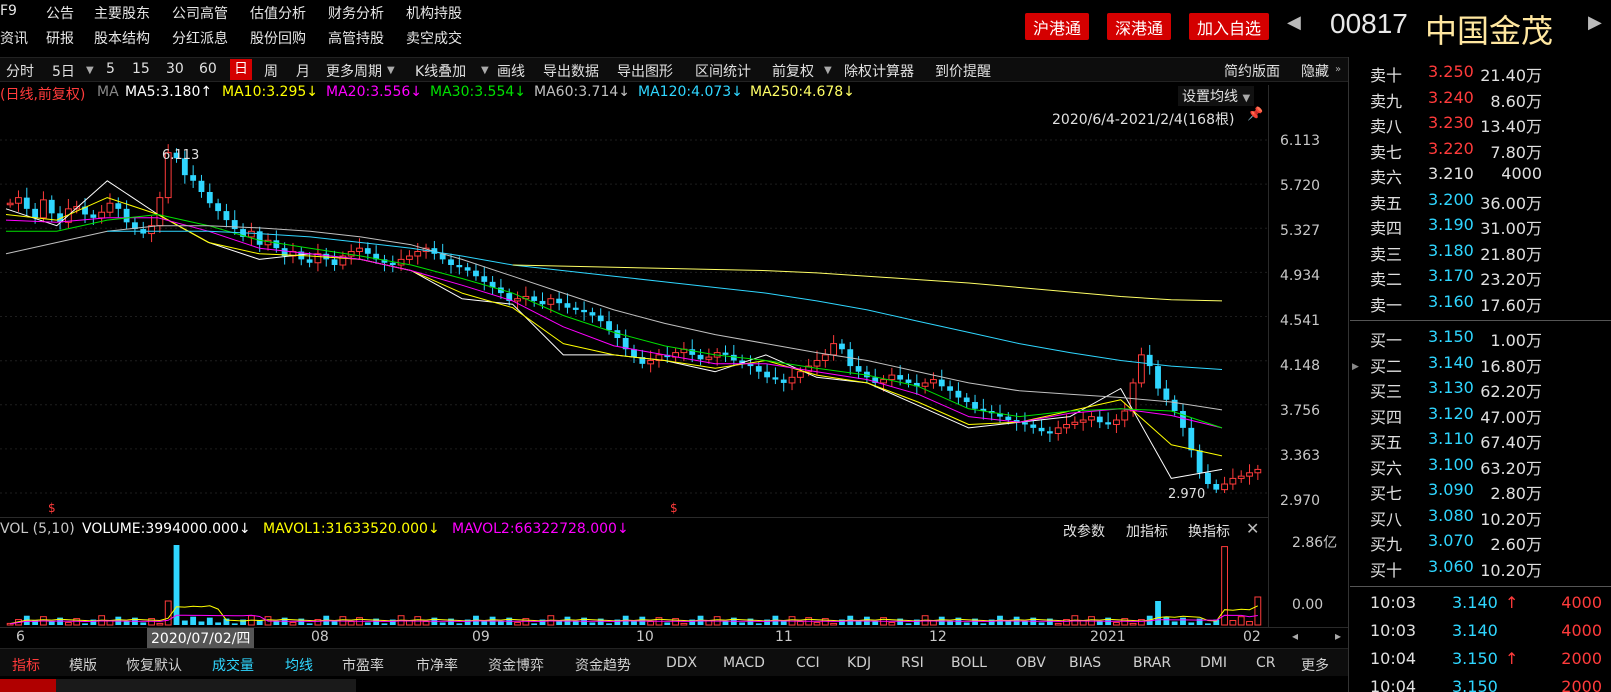 The width and height of the screenshot is (1611, 692). I want to click on nav-exec-holdings: 高管持股, so click(356, 39).